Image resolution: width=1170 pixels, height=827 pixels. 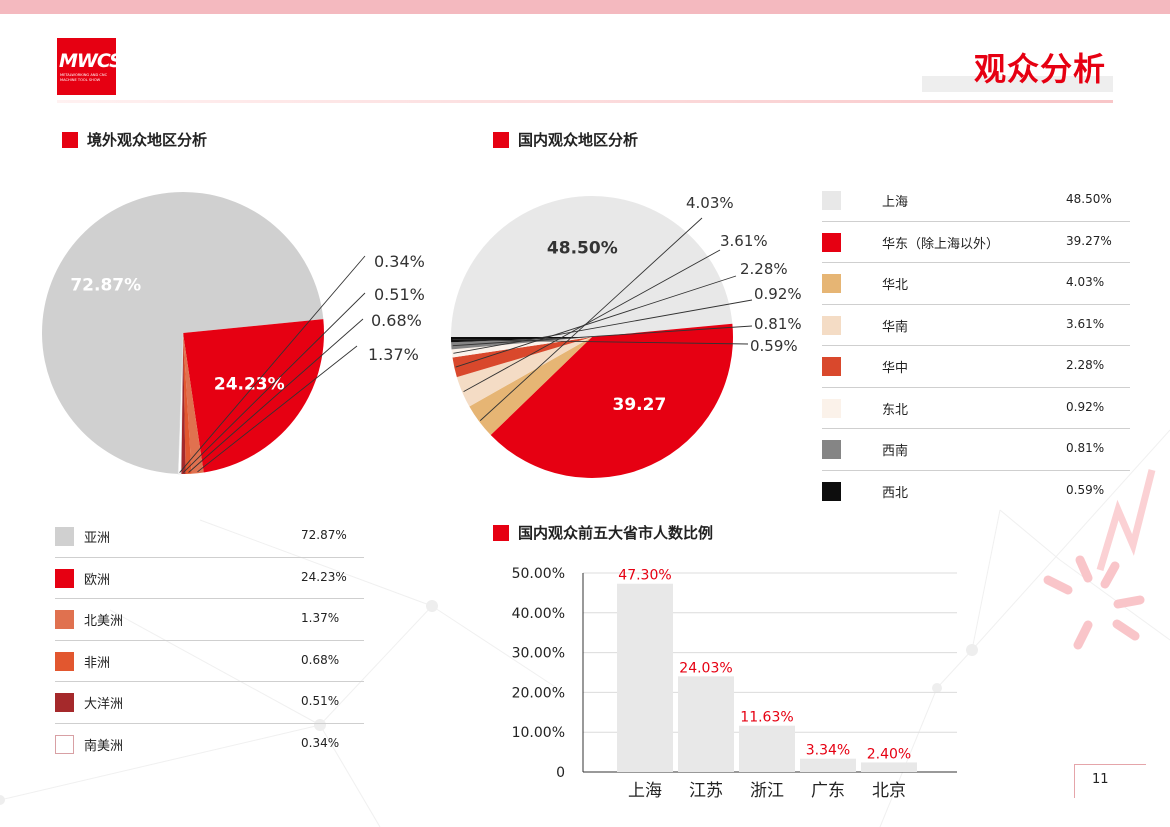 I want to click on section-title-domestic: 国内观众地区分析, so click(x=565, y=139).